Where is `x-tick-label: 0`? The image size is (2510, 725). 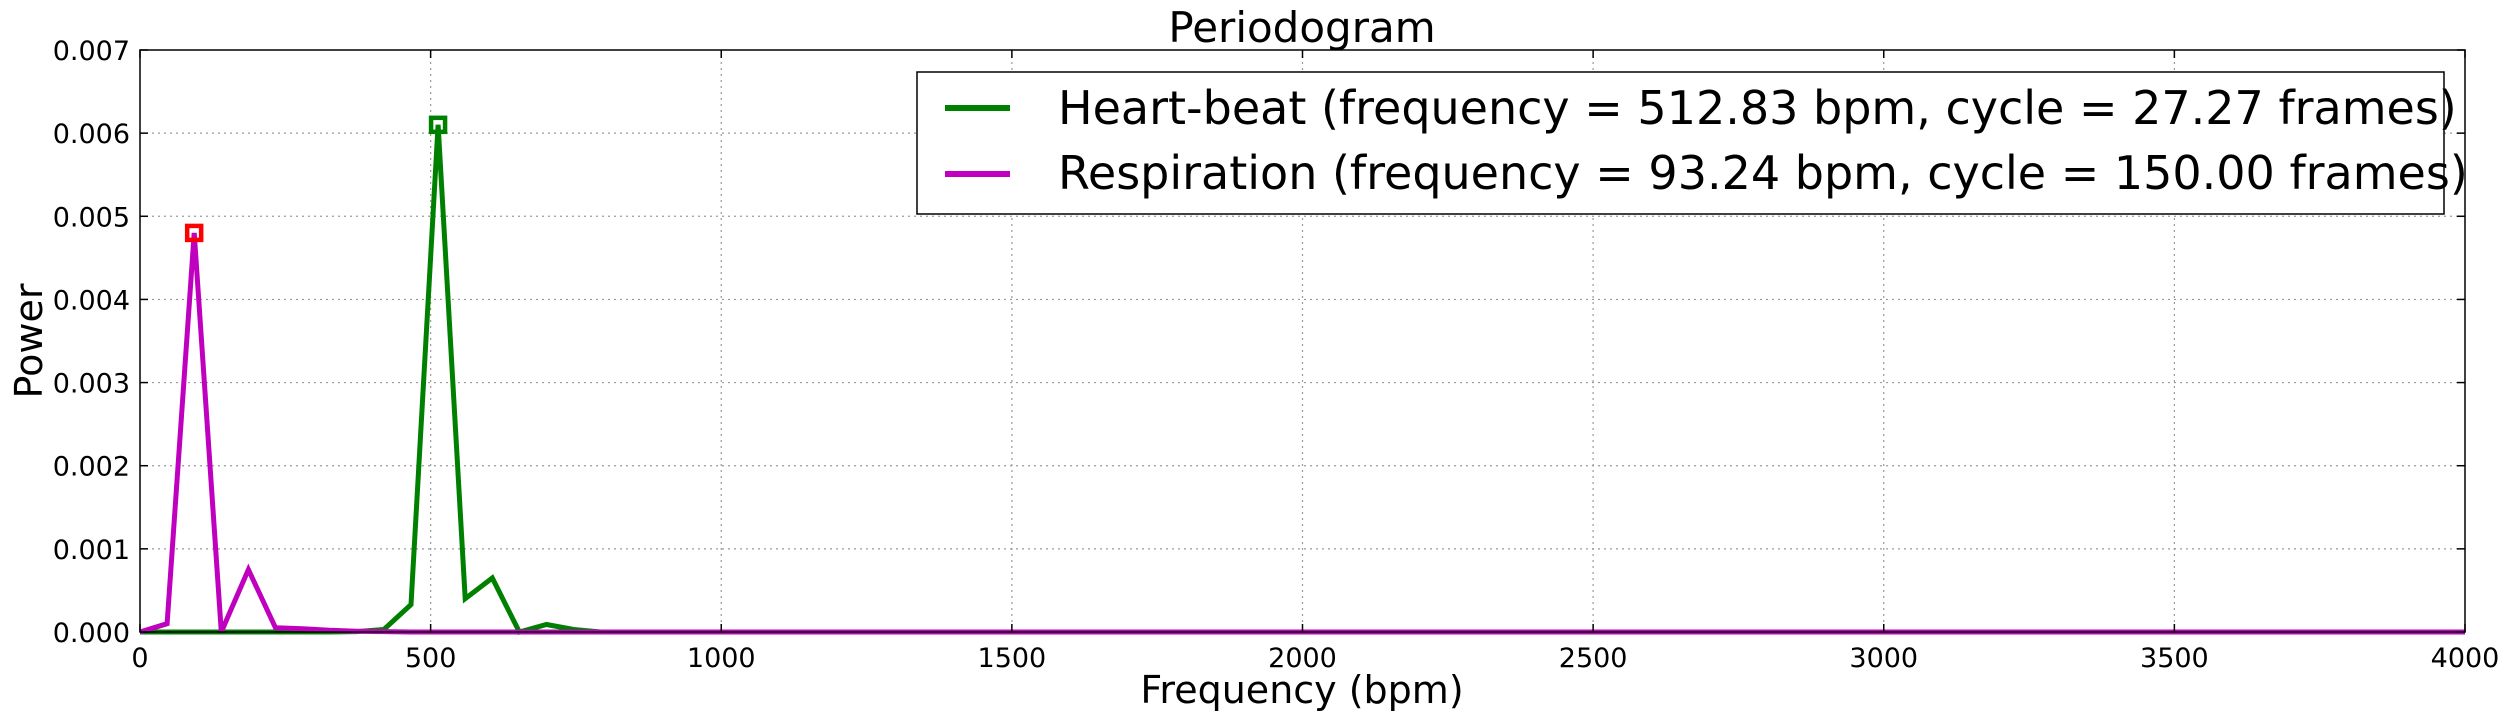 x-tick-label: 0 is located at coordinates (139, 658).